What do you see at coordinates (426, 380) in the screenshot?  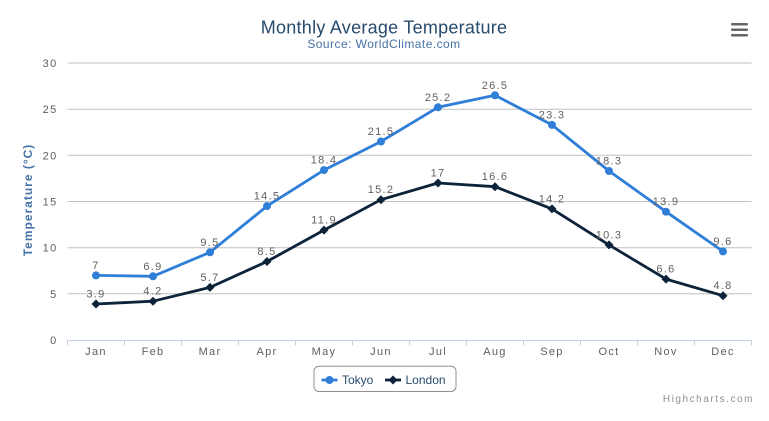 I see `svg-text: London` at bounding box center [426, 380].